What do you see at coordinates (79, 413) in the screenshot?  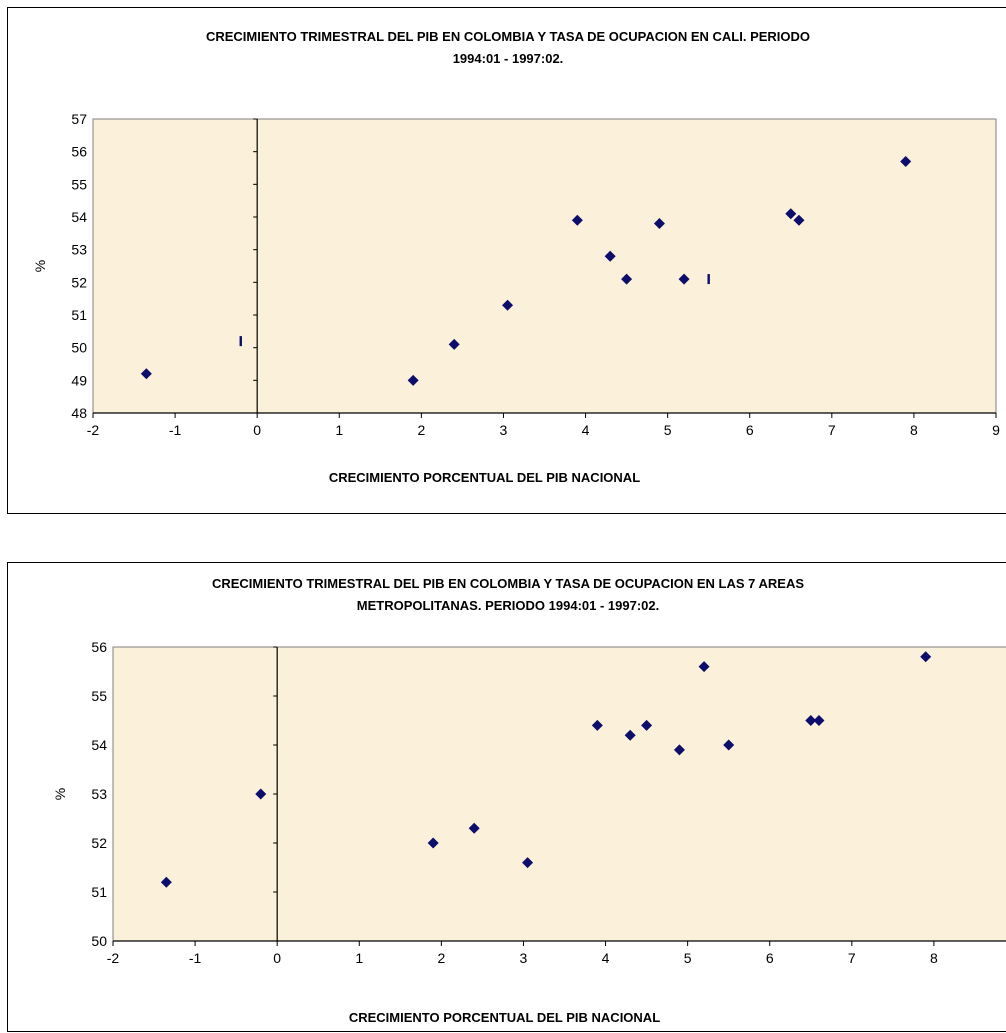 I see `y-tick-label: 48` at bounding box center [79, 413].